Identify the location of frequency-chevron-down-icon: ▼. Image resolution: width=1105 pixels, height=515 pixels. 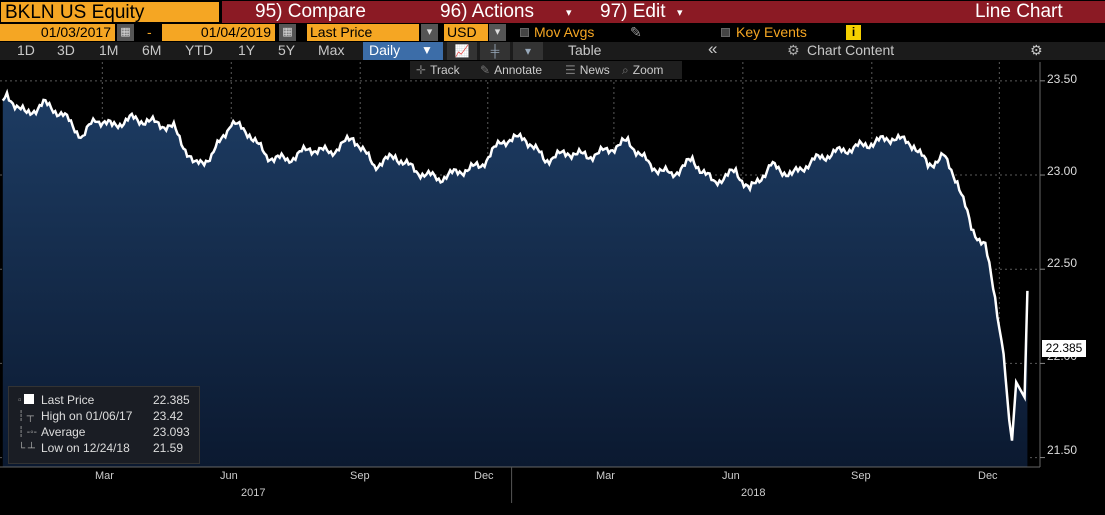
(427, 50).